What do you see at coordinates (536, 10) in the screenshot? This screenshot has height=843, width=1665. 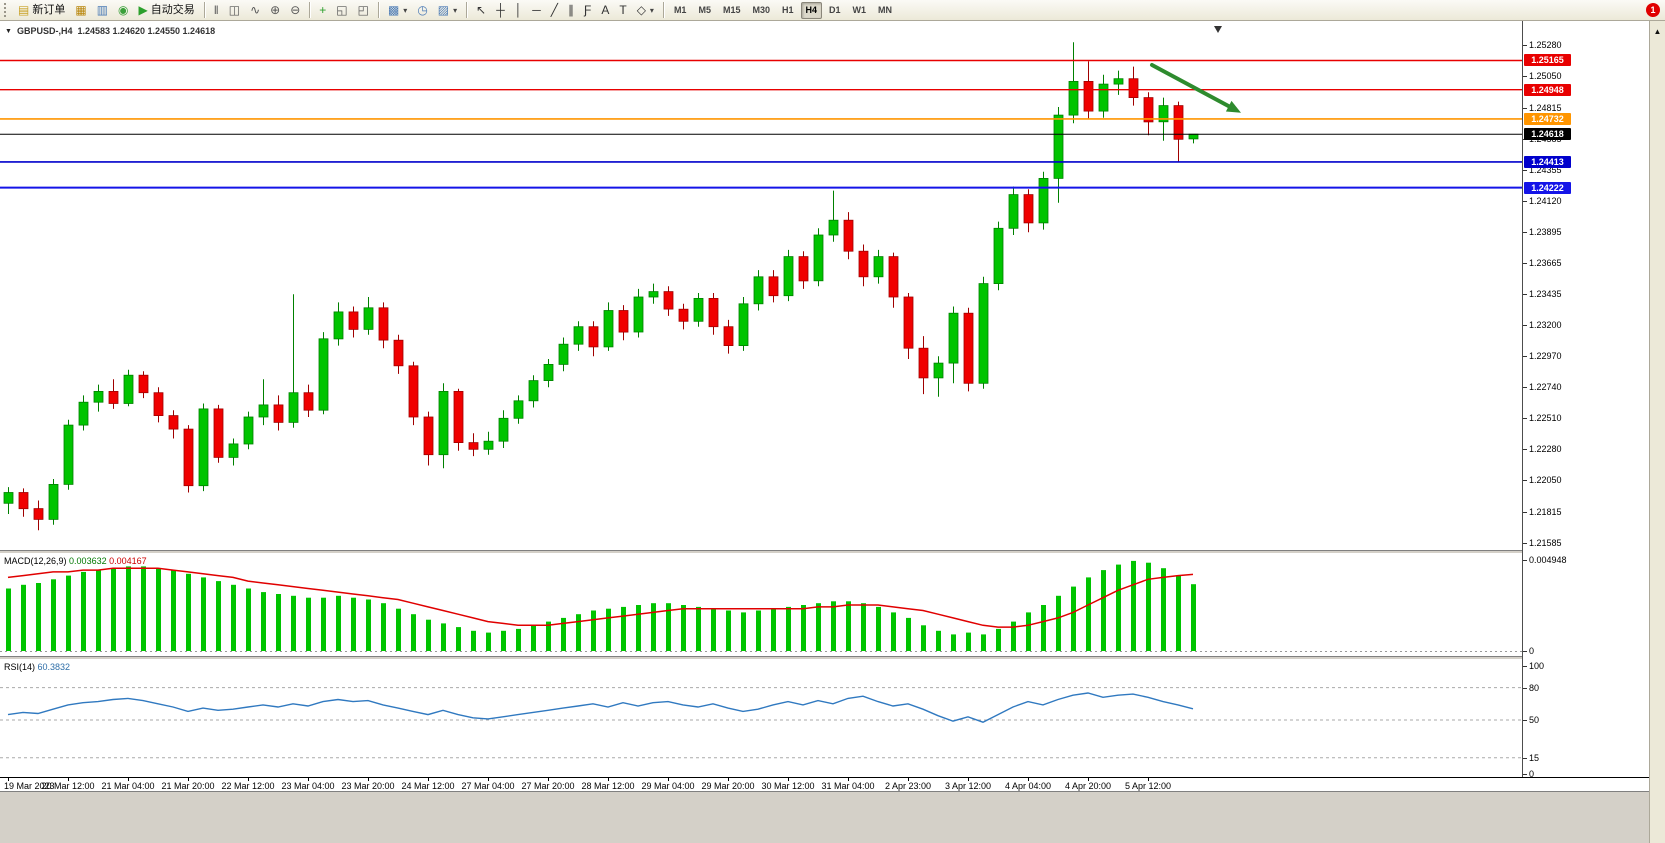 I see `horizontal-line-tool-button: ─` at bounding box center [536, 10].